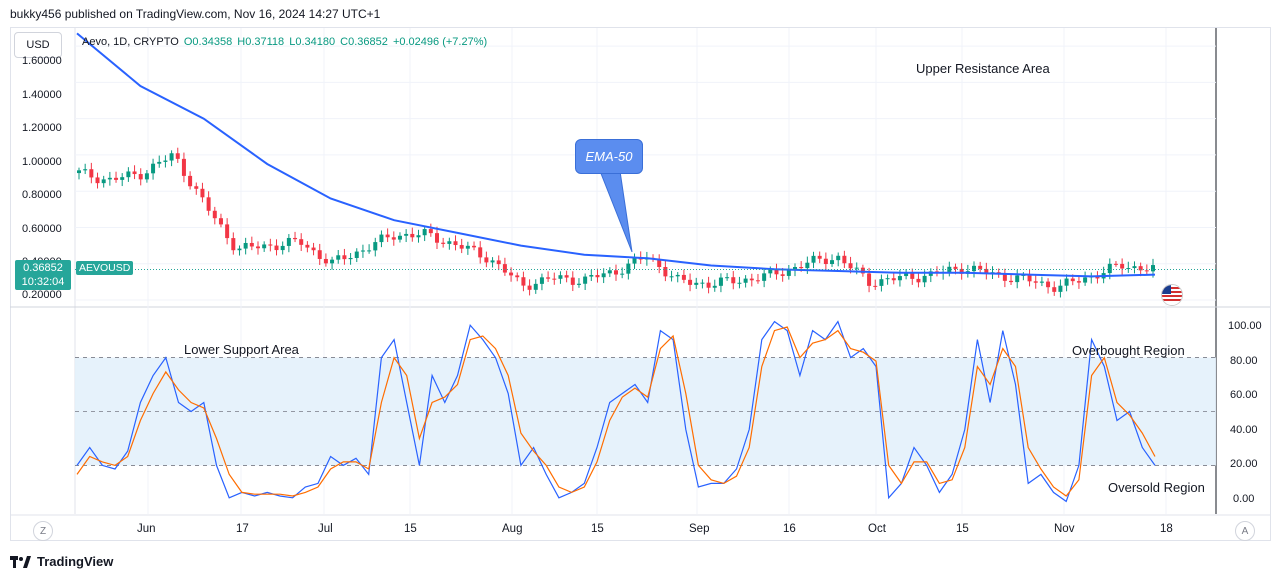 The image size is (1281, 579). Describe the element at coordinates (42, 162) in the screenshot. I see `price-tick: 1.00000` at that location.